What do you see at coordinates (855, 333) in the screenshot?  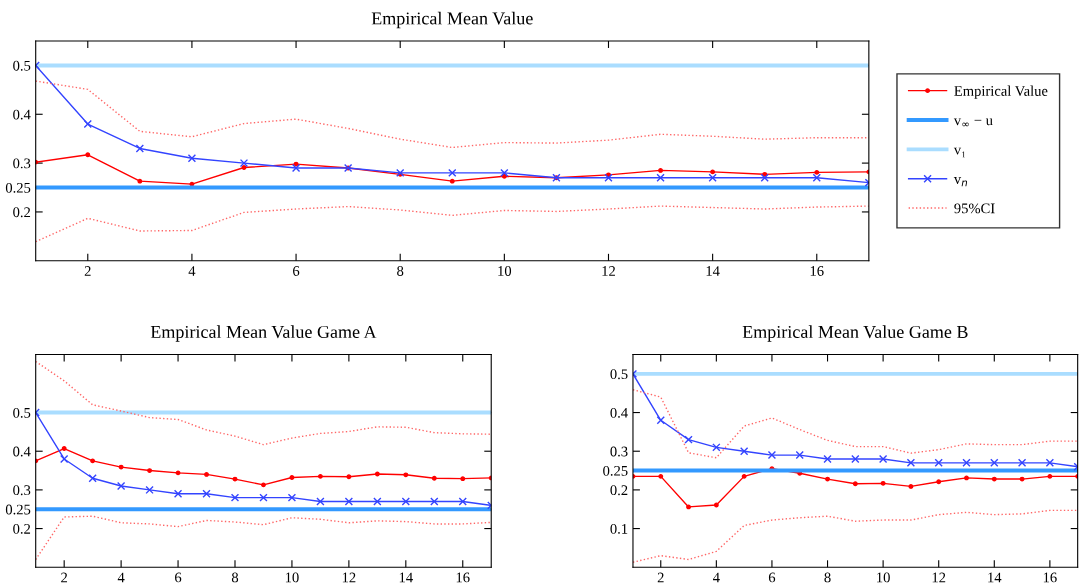 I see `chart-title: Empirical Mean Value Game B` at bounding box center [855, 333].